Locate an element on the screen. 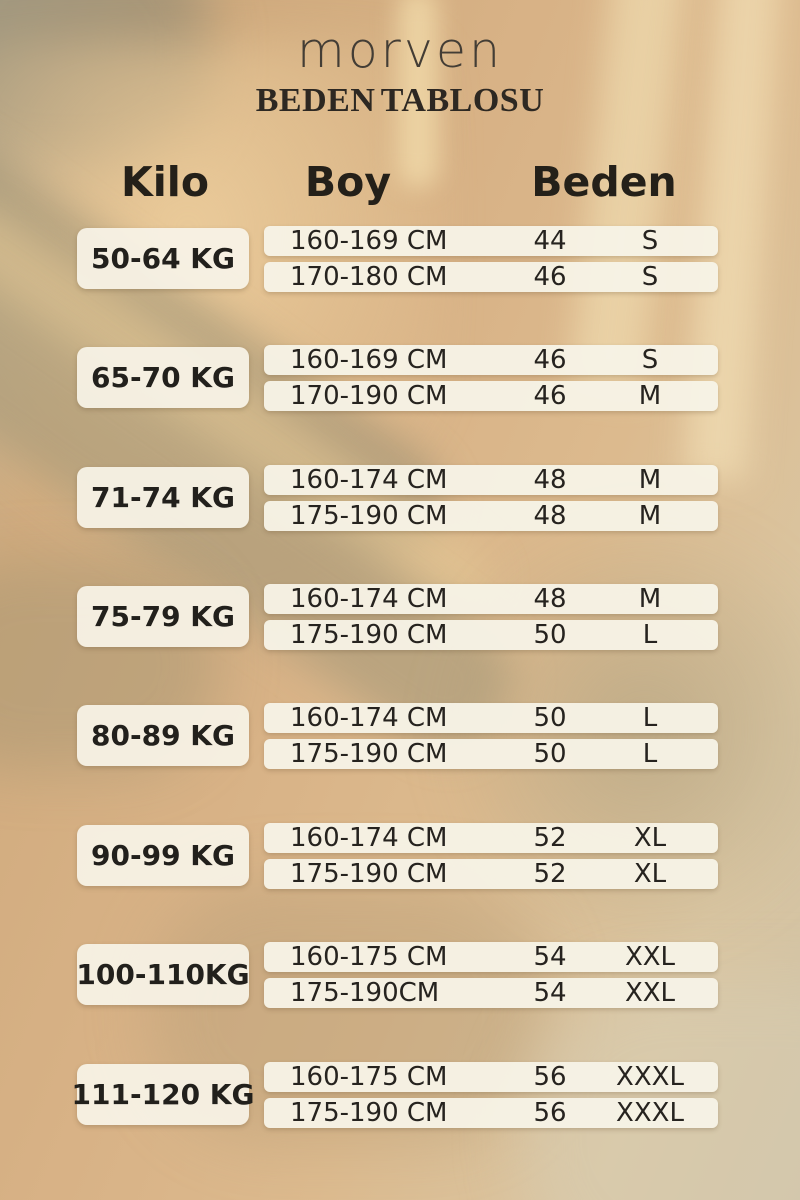 The image size is (800, 1200). height-range: 170-190 CM is located at coordinates (369, 396).